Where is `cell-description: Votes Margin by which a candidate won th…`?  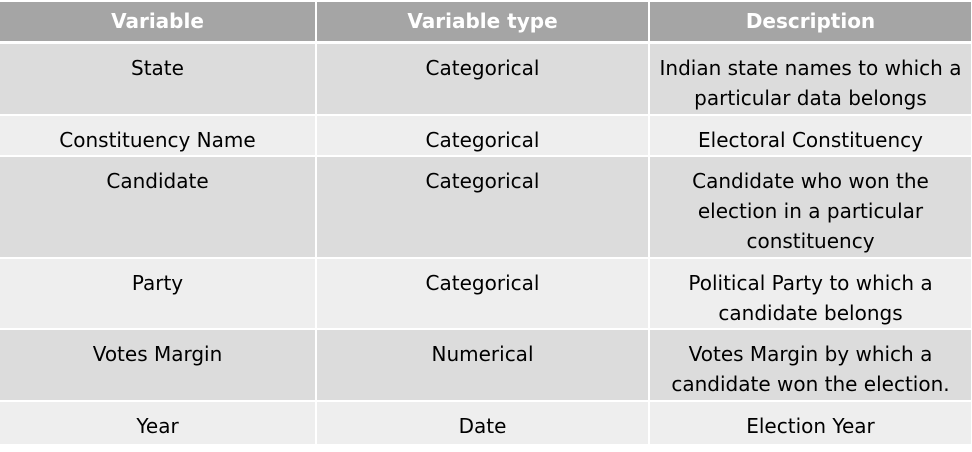 cell-description: Votes Margin by which a candidate won th… is located at coordinates (810, 365).